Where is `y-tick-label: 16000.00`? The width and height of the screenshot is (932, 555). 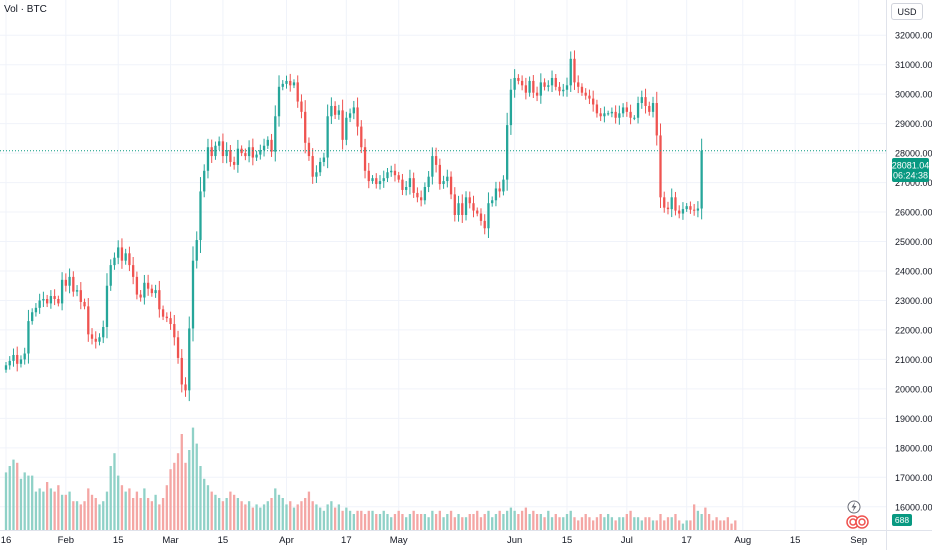 y-tick-label: 16000.00 is located at coordinates (913, 507).